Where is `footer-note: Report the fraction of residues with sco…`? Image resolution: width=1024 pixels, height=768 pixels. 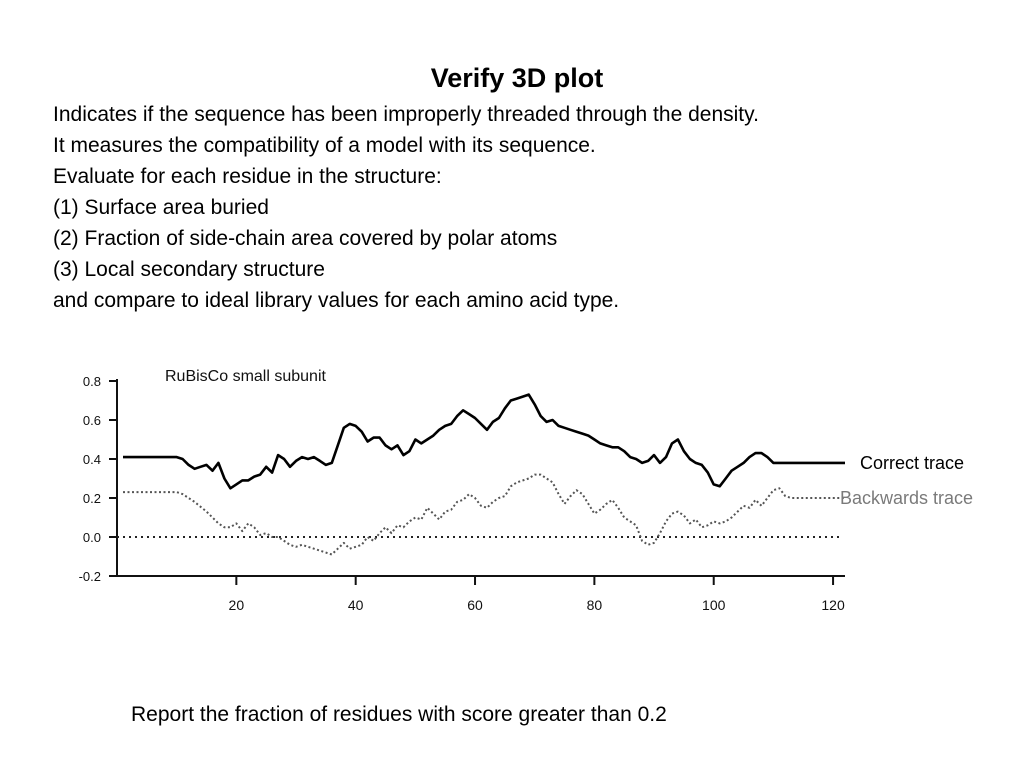
footer-note: Report the fraction of residues with sco… is located at coordinates (399, 714).